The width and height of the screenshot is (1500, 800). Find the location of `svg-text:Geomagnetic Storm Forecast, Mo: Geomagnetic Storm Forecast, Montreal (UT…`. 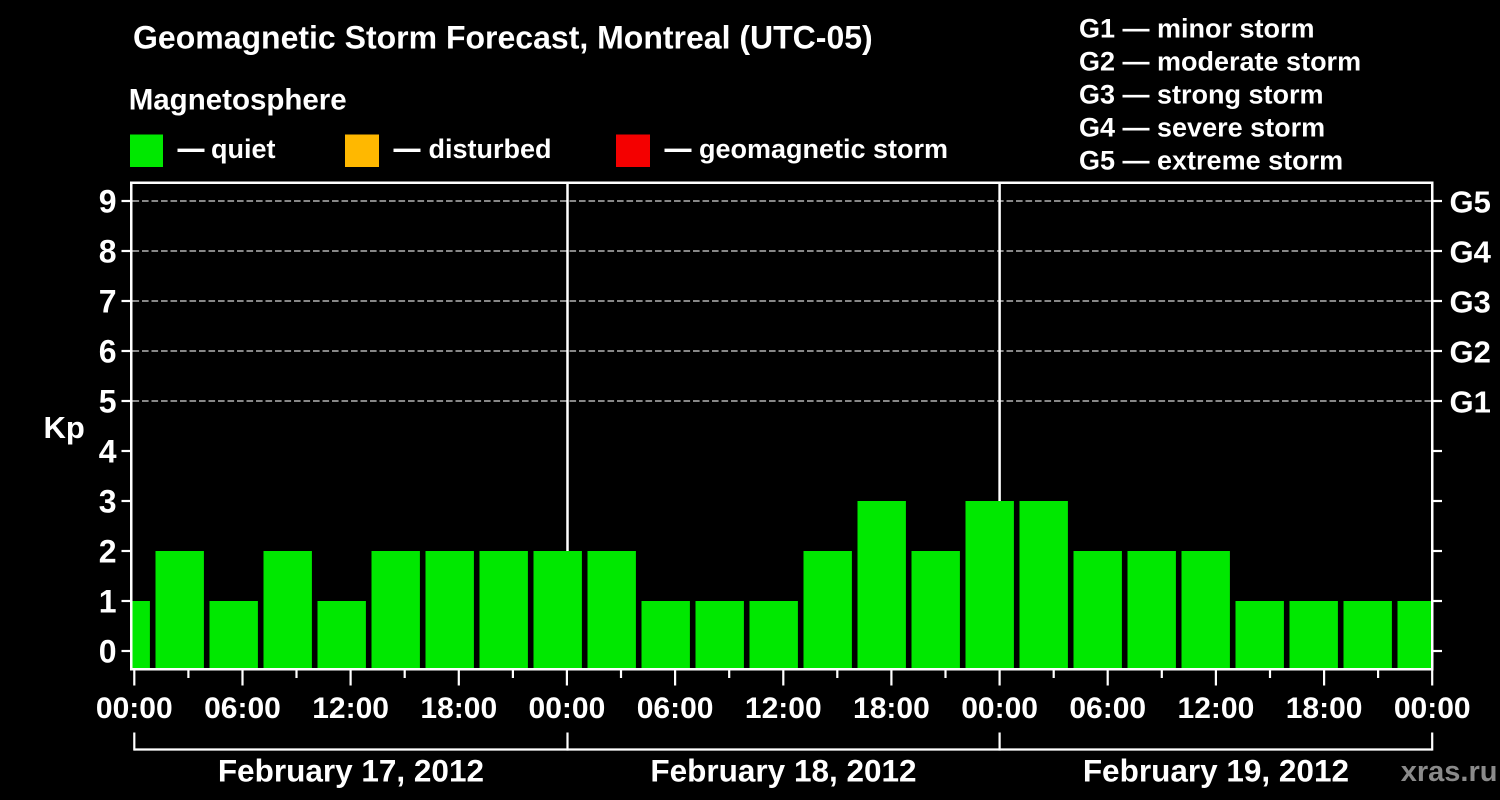

svg-text:Geomagnetic Storm Forecast, Mo: Geomagnetic Storm Forecast, Montreal (UT… is located at coordinates (503, 38).